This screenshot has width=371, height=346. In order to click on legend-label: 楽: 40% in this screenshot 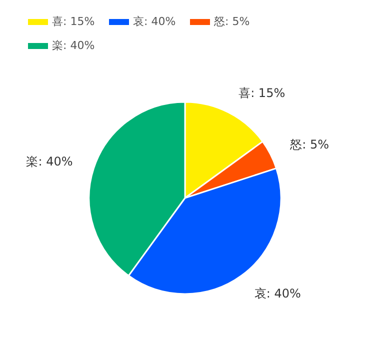, I will do `click(73, 45)`.